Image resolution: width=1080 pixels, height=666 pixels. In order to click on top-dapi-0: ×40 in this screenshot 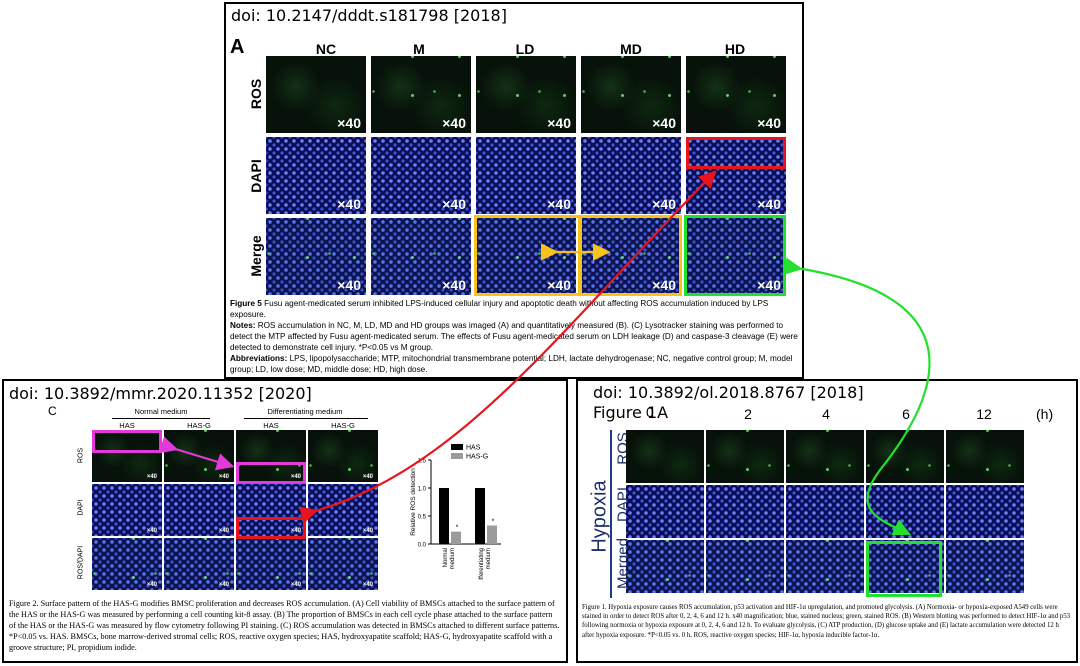, I will do `click(316, 175)`.